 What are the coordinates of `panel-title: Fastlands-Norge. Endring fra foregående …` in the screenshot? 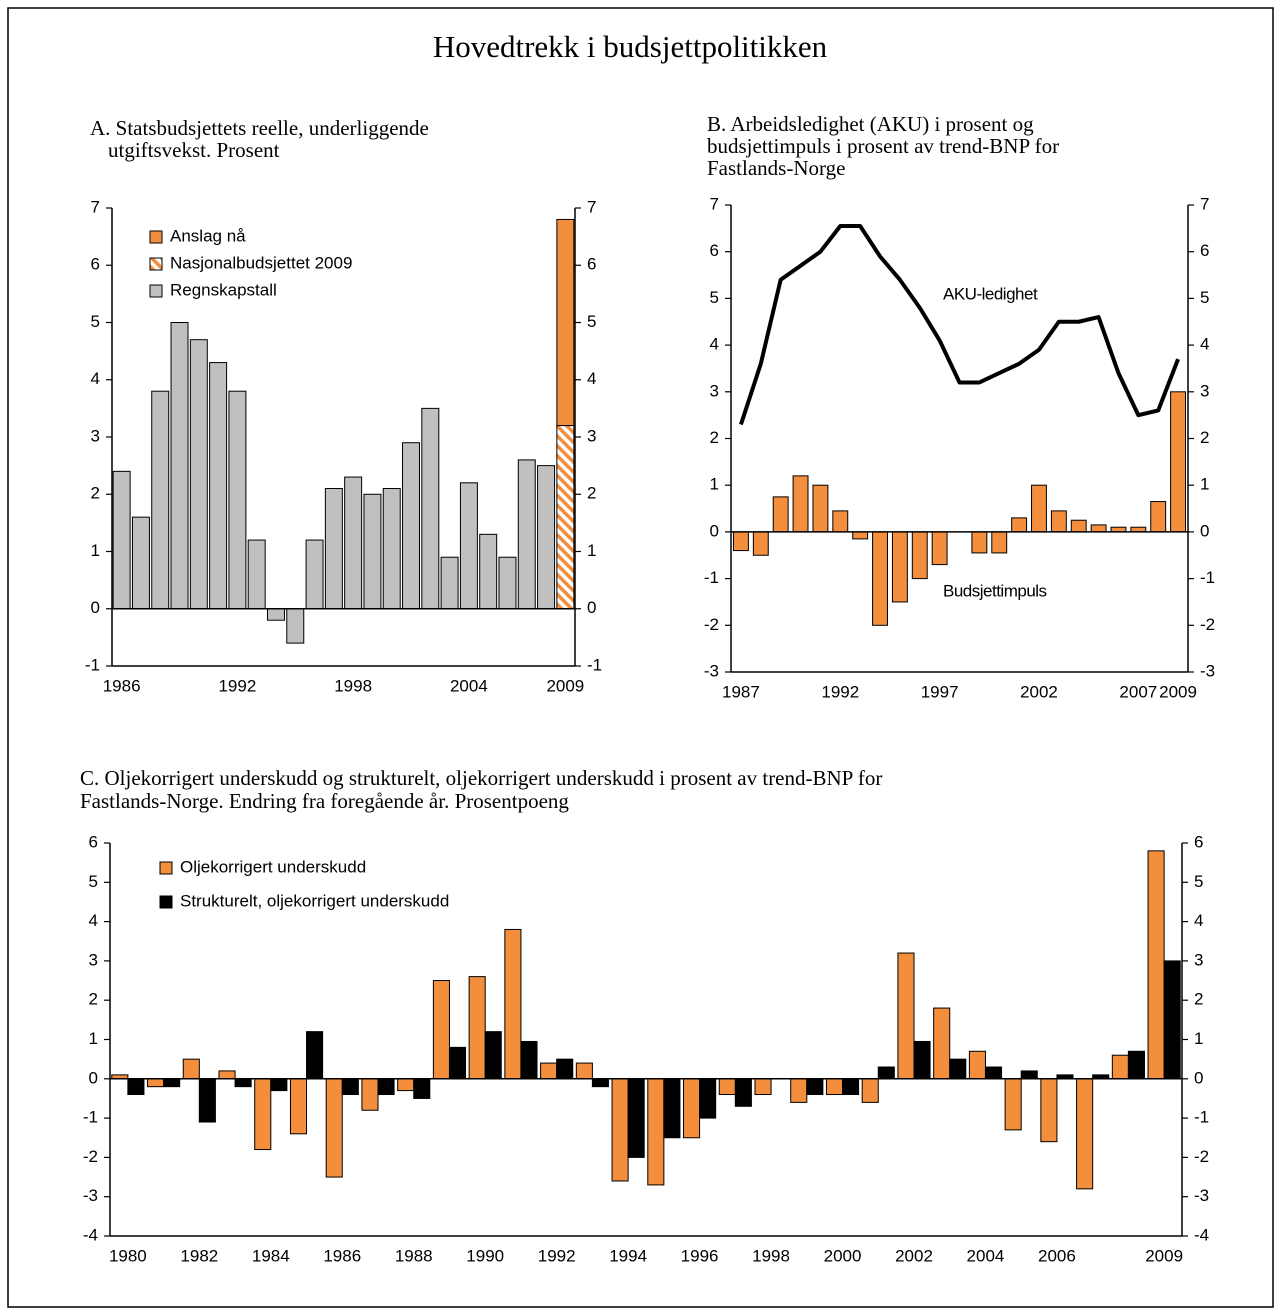 It's located at (324, 801).